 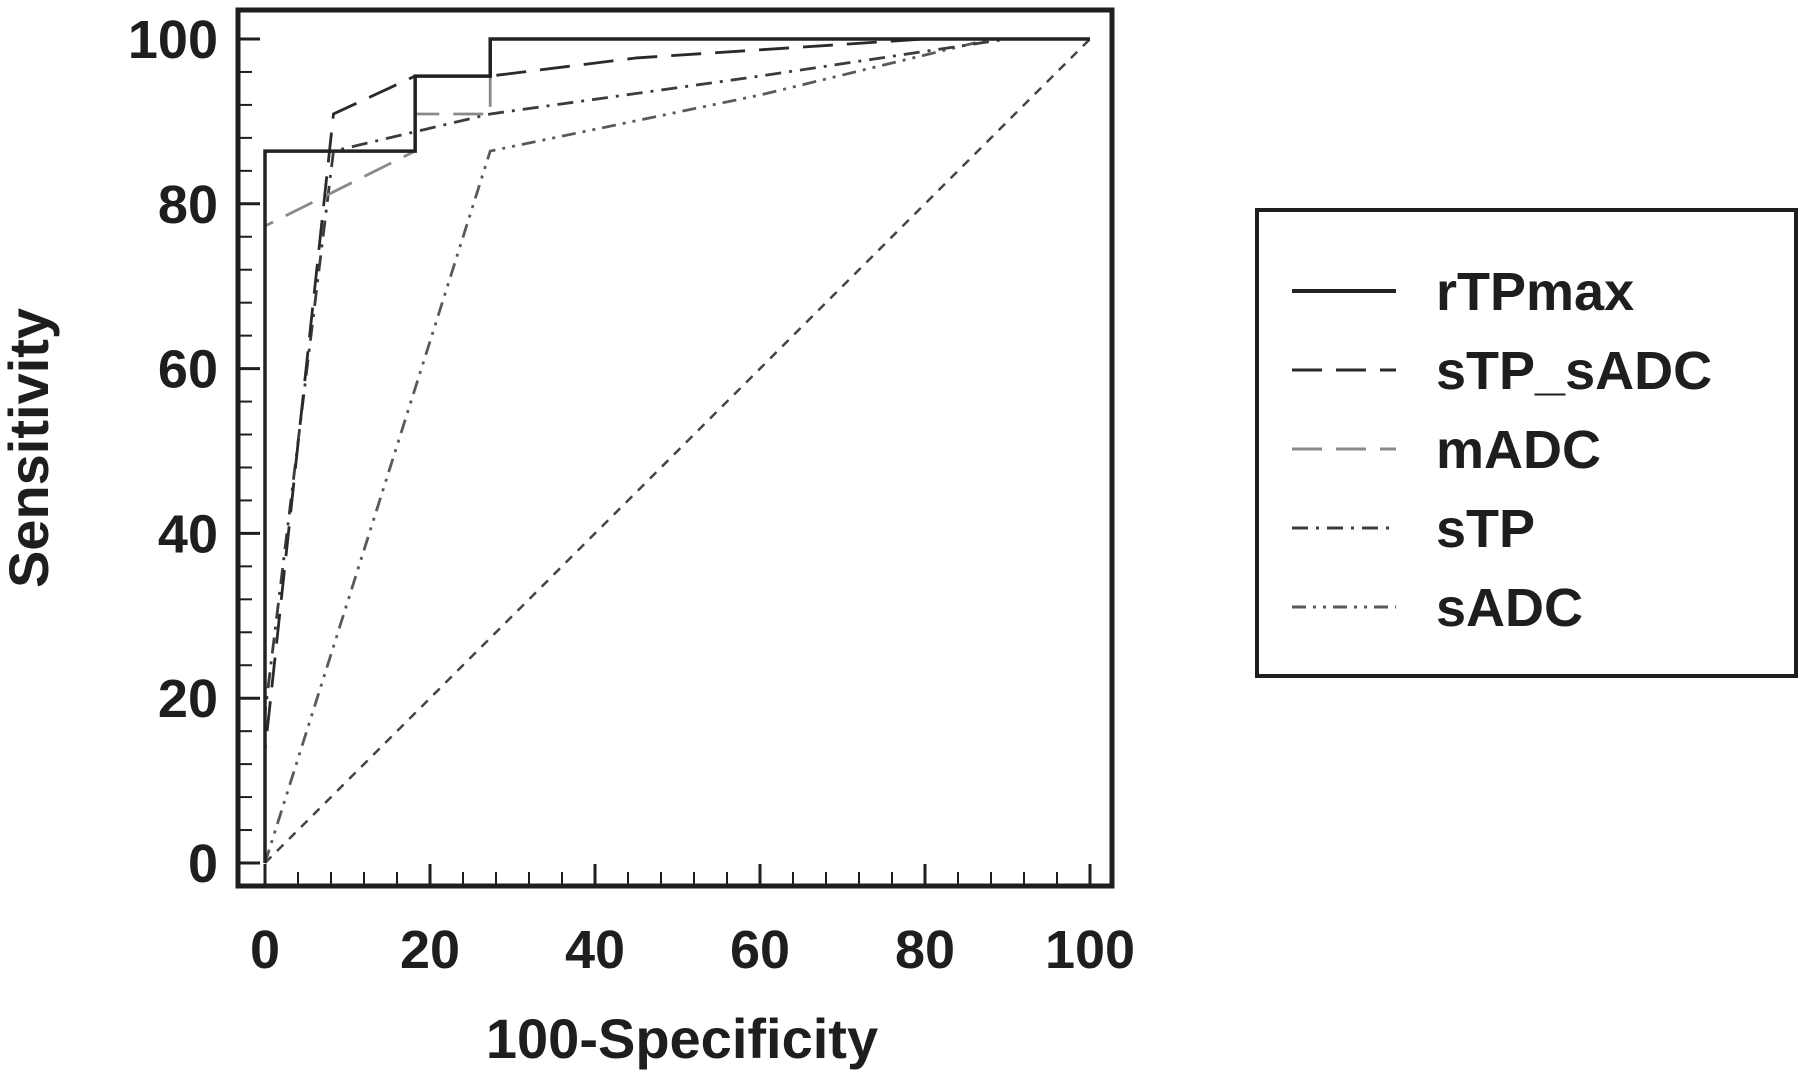 What do you see at coordinates (682, 1038) in the screenshot?
I see `x-axis-title: 100-Specificity` at bounding box center [682, 1038].